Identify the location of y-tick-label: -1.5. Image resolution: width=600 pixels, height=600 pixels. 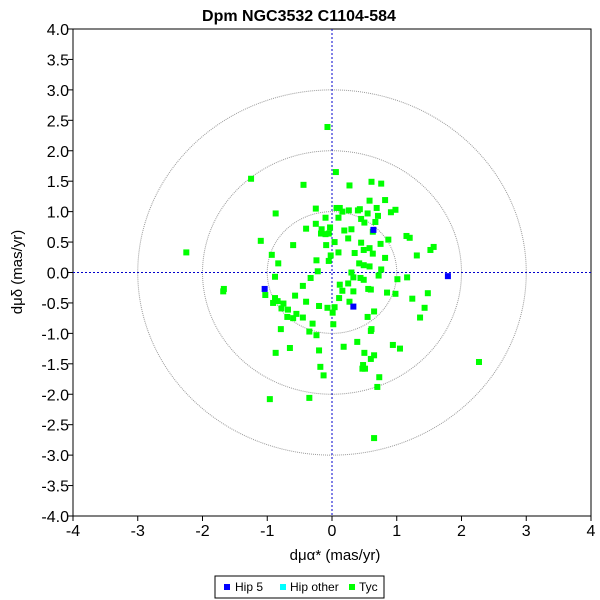
(55, 365).